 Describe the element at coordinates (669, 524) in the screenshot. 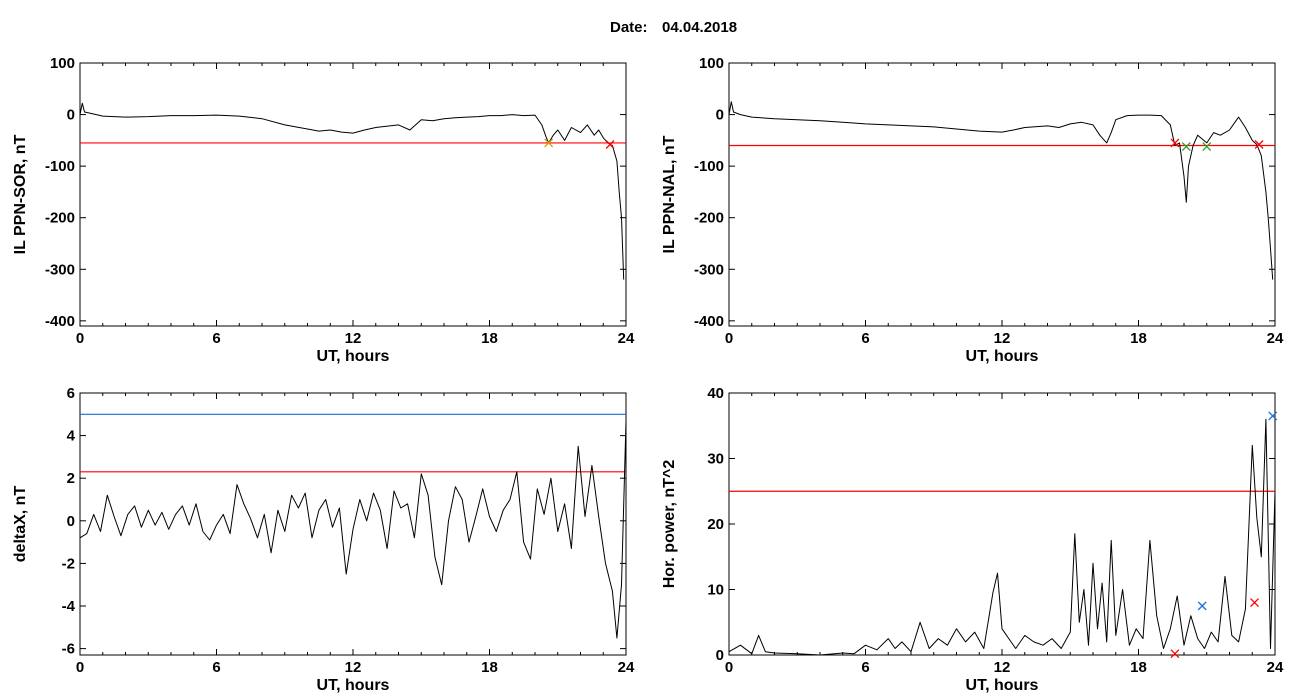

I see `y-axis-label: Hor. power, nT^2` at that location.